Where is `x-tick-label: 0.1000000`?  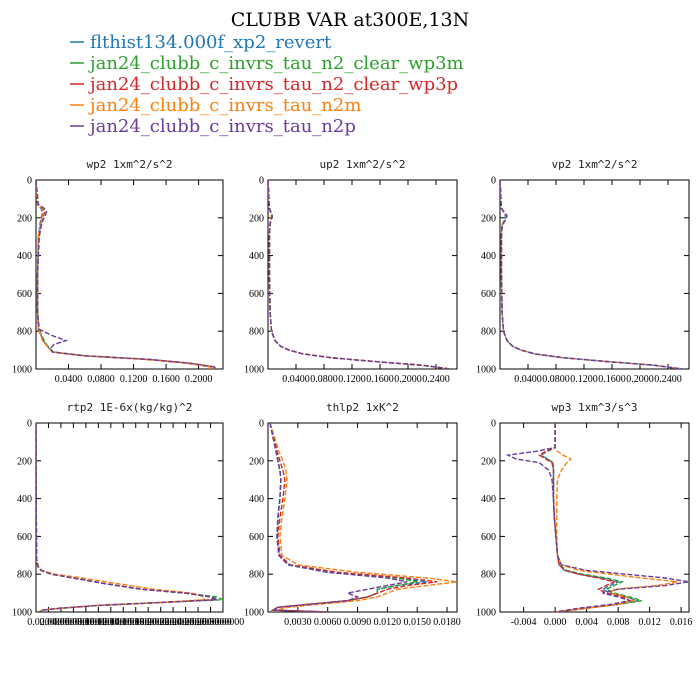
x-tick-label: 0.1000000 is located at coordinates (98, 622).